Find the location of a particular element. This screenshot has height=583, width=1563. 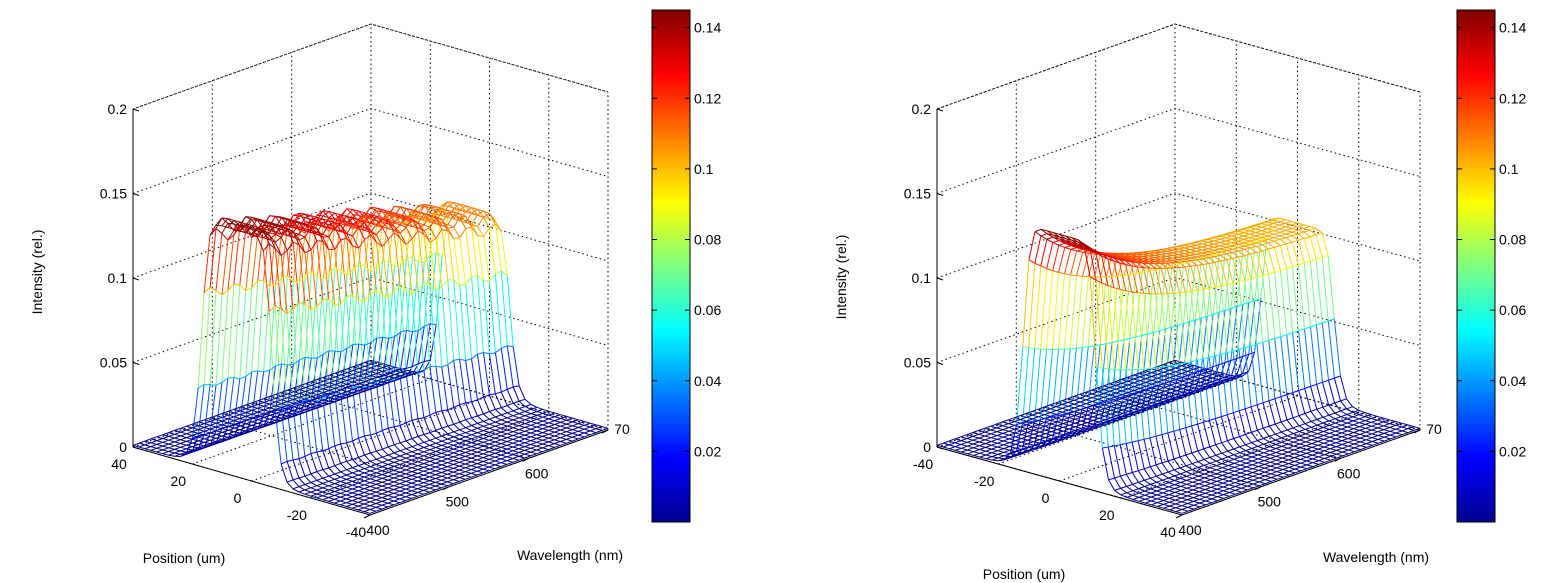

z-tick-label: 0.15 is located at coordinates (113, 194).